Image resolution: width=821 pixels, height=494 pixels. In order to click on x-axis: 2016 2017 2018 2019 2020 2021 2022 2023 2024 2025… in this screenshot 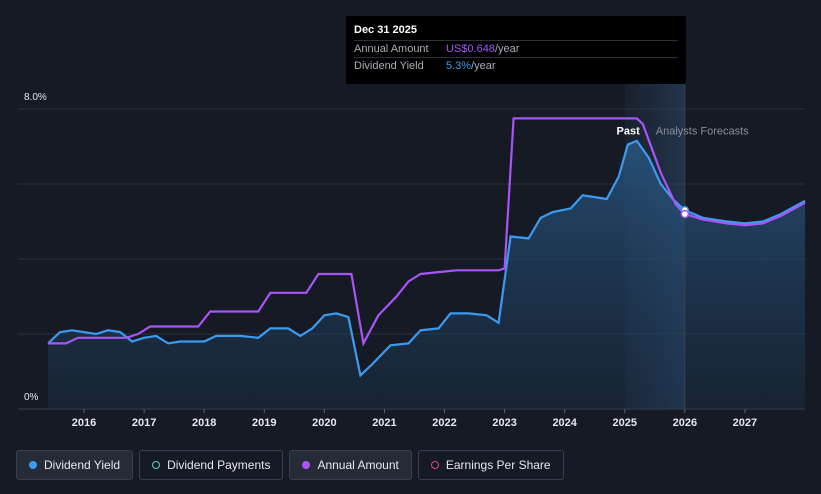, I will do `click(414, 419)`.